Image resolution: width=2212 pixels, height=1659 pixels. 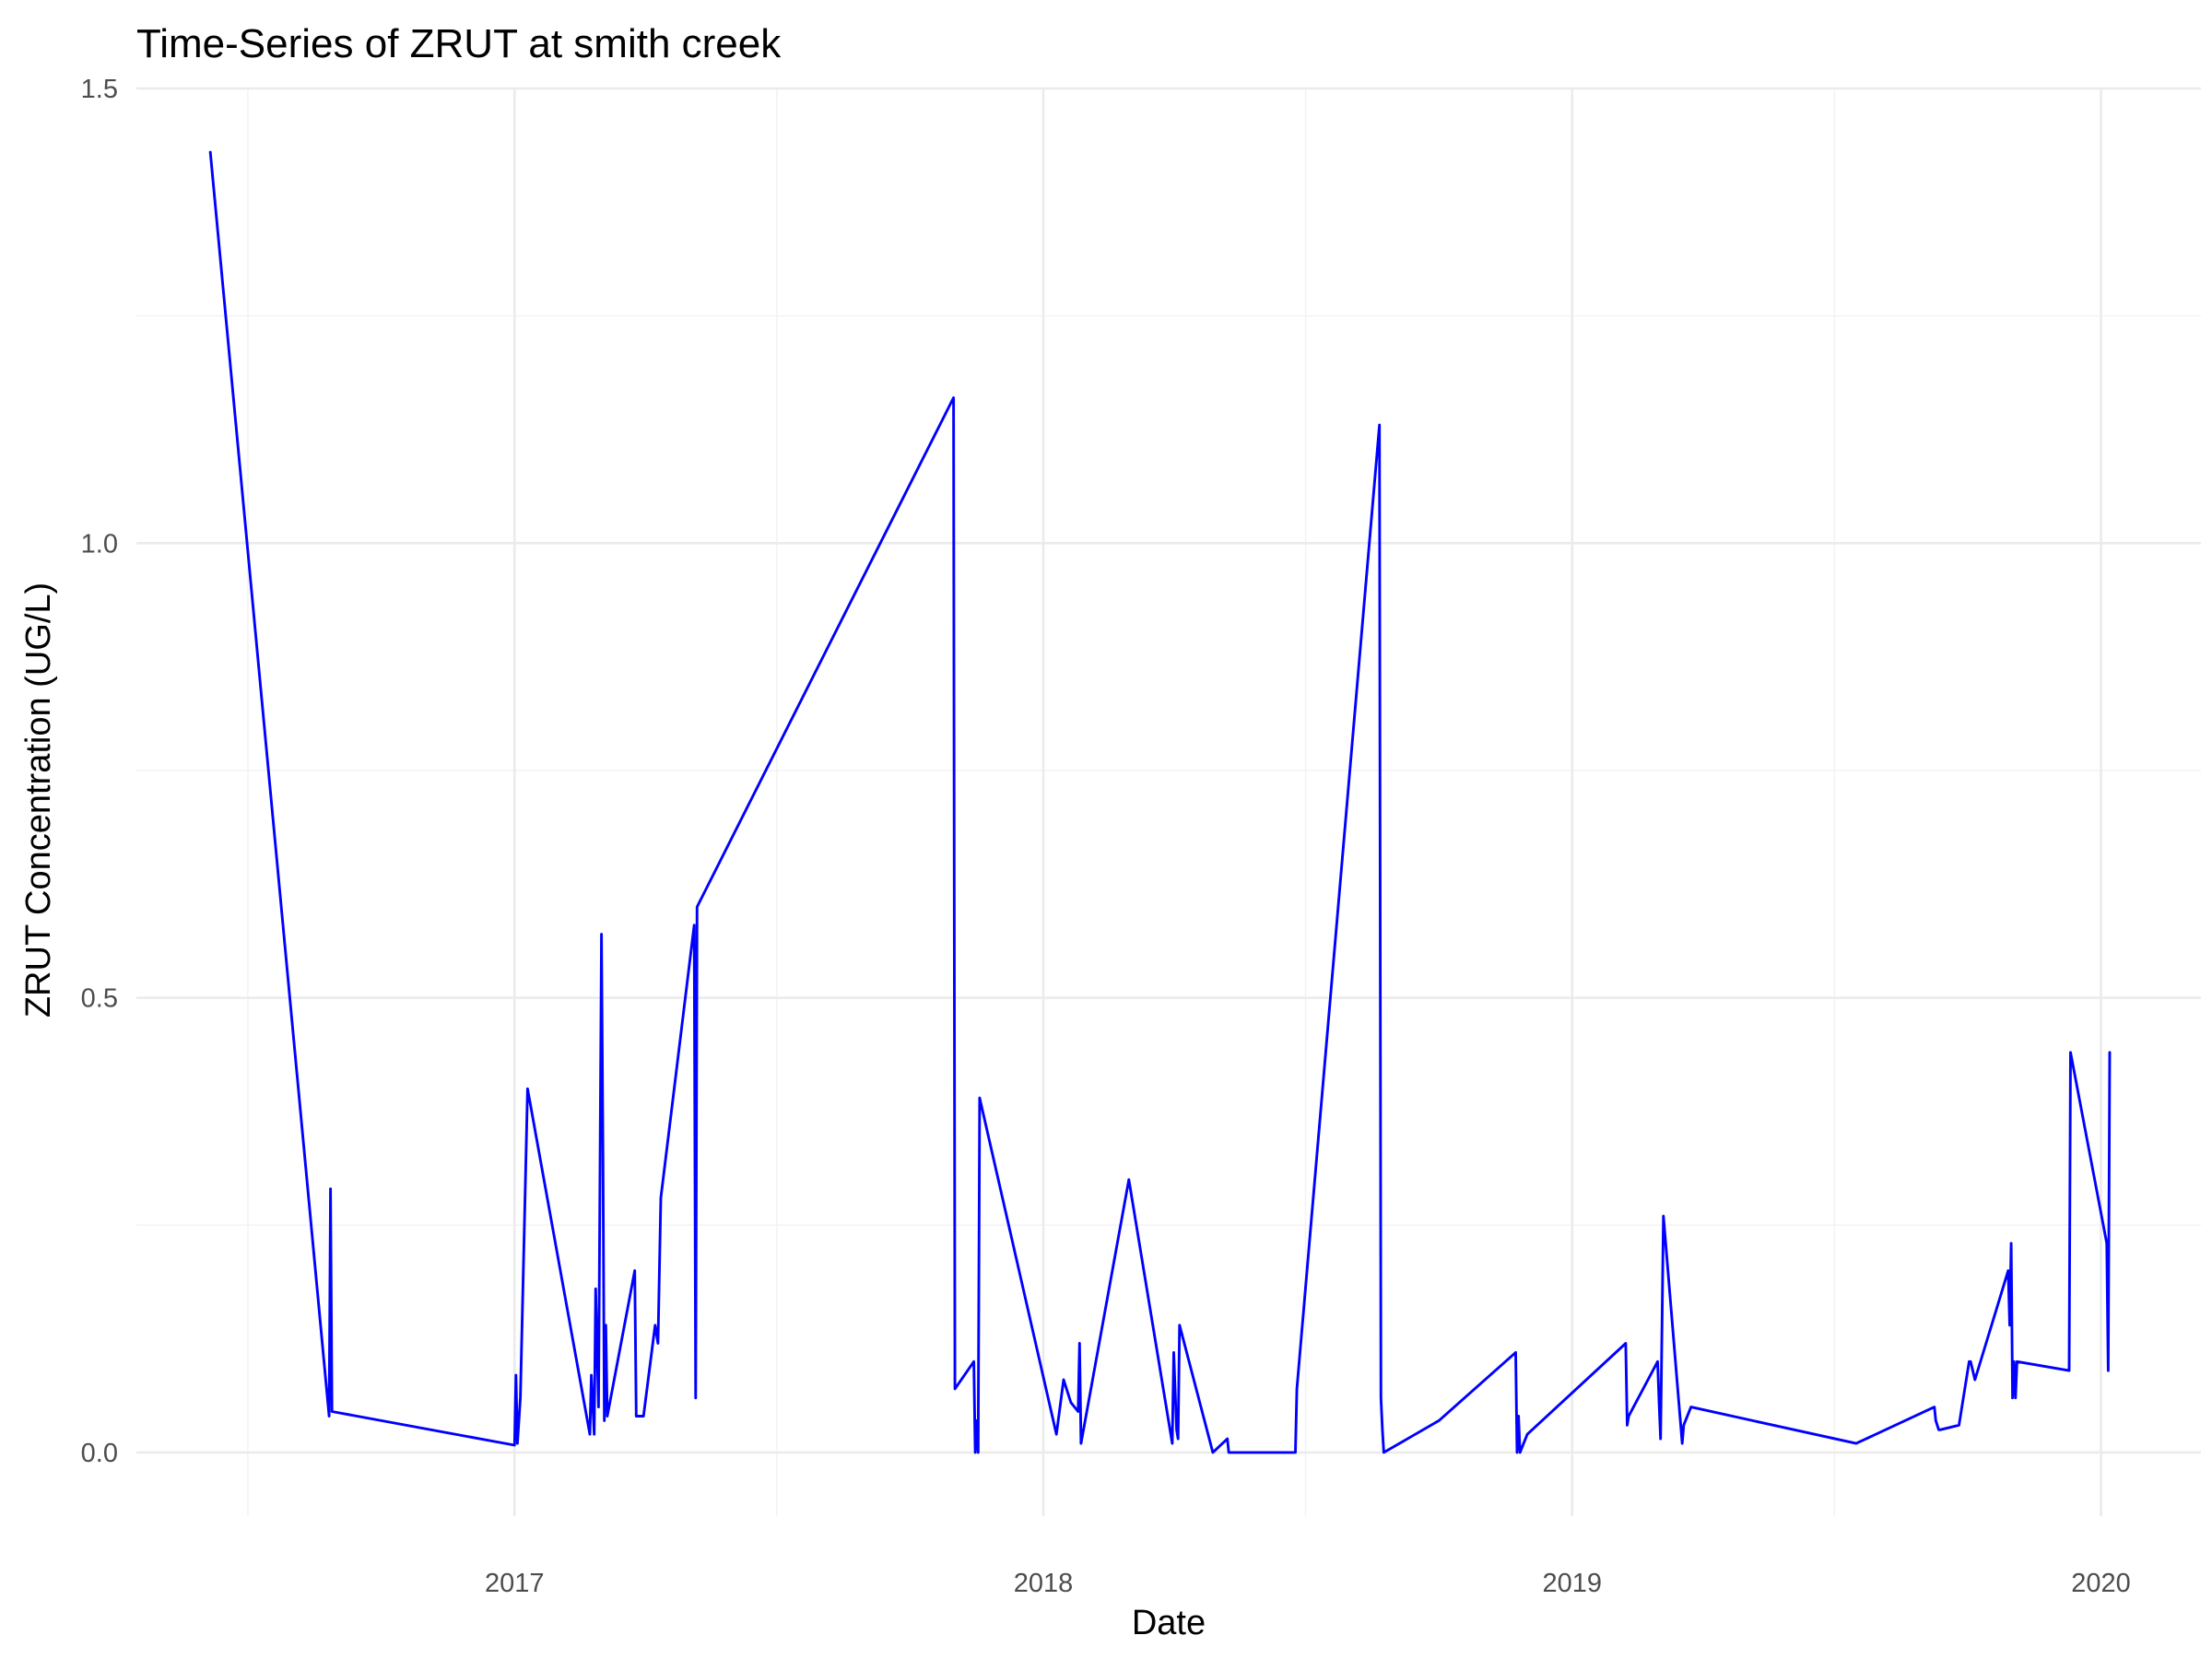 I want to click on x-tick-label: 2020, so click(x=2101, y=1583).